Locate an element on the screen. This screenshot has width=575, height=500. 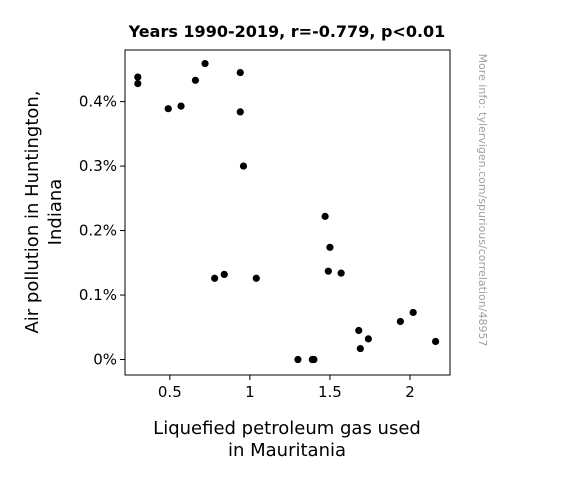
x-axis-label-line-1: Liquefied petroleum gas used is located at coordinates (287, 428).